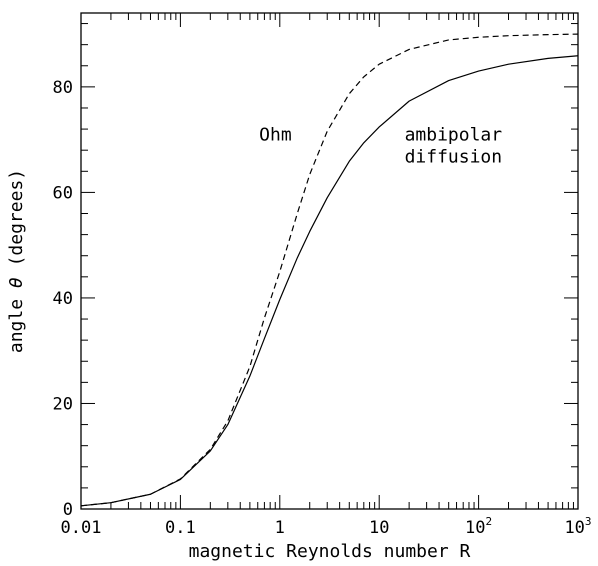  I want to click on x-tick-label: 10³, so click(577, 526).